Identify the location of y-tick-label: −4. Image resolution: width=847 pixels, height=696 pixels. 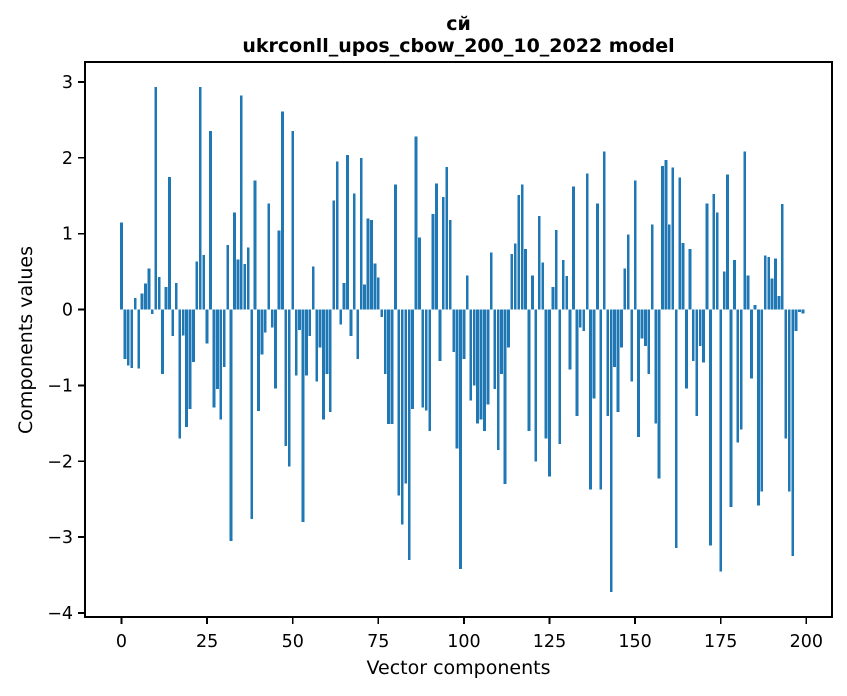
(60, 614).